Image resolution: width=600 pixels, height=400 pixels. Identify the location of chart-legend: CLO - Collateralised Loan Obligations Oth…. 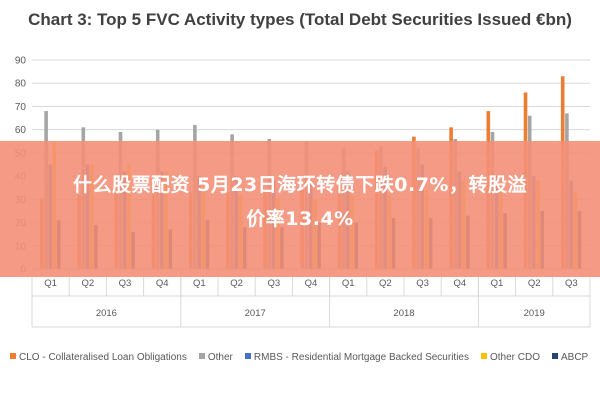
(305, 357).